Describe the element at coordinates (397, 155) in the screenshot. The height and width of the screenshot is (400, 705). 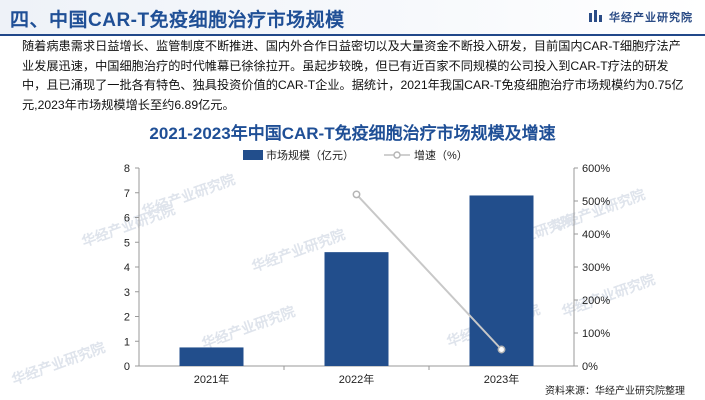
I see `legend-swatch-point` at that location.